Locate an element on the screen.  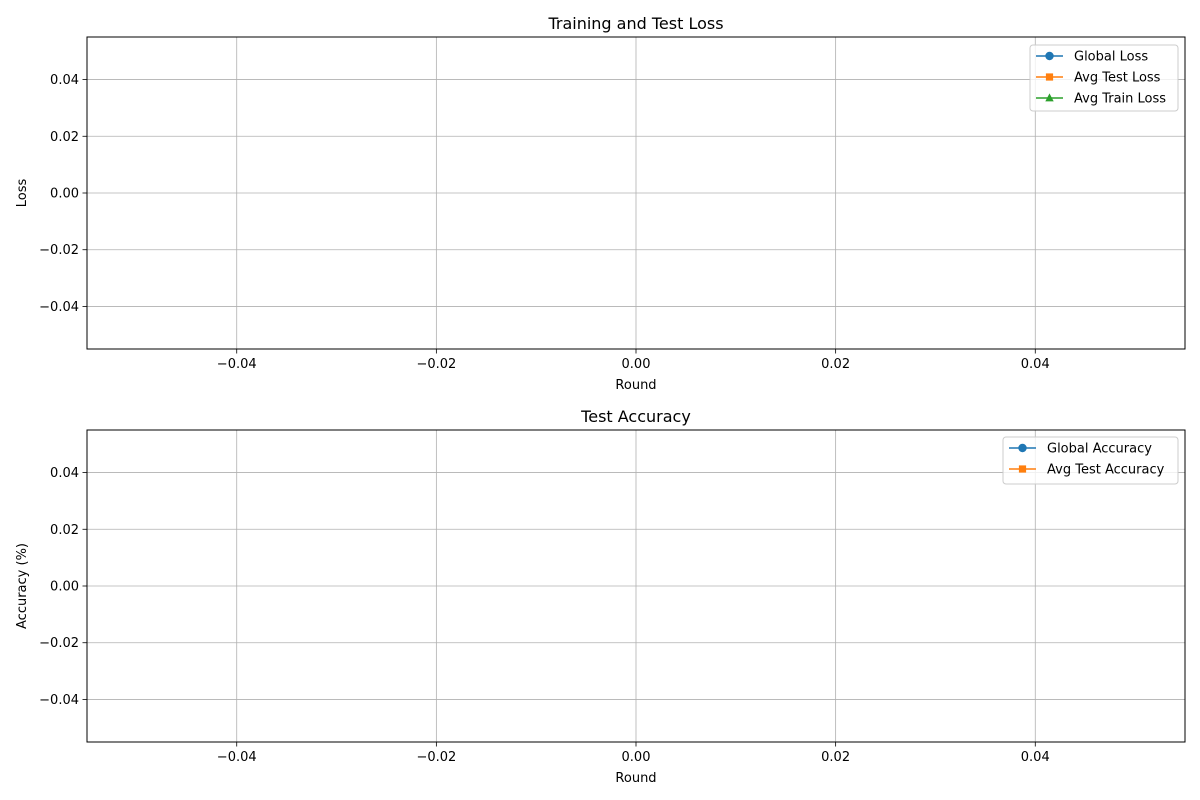
loss-y-tick-label: 0.02 is located at coordinates (64, 137).